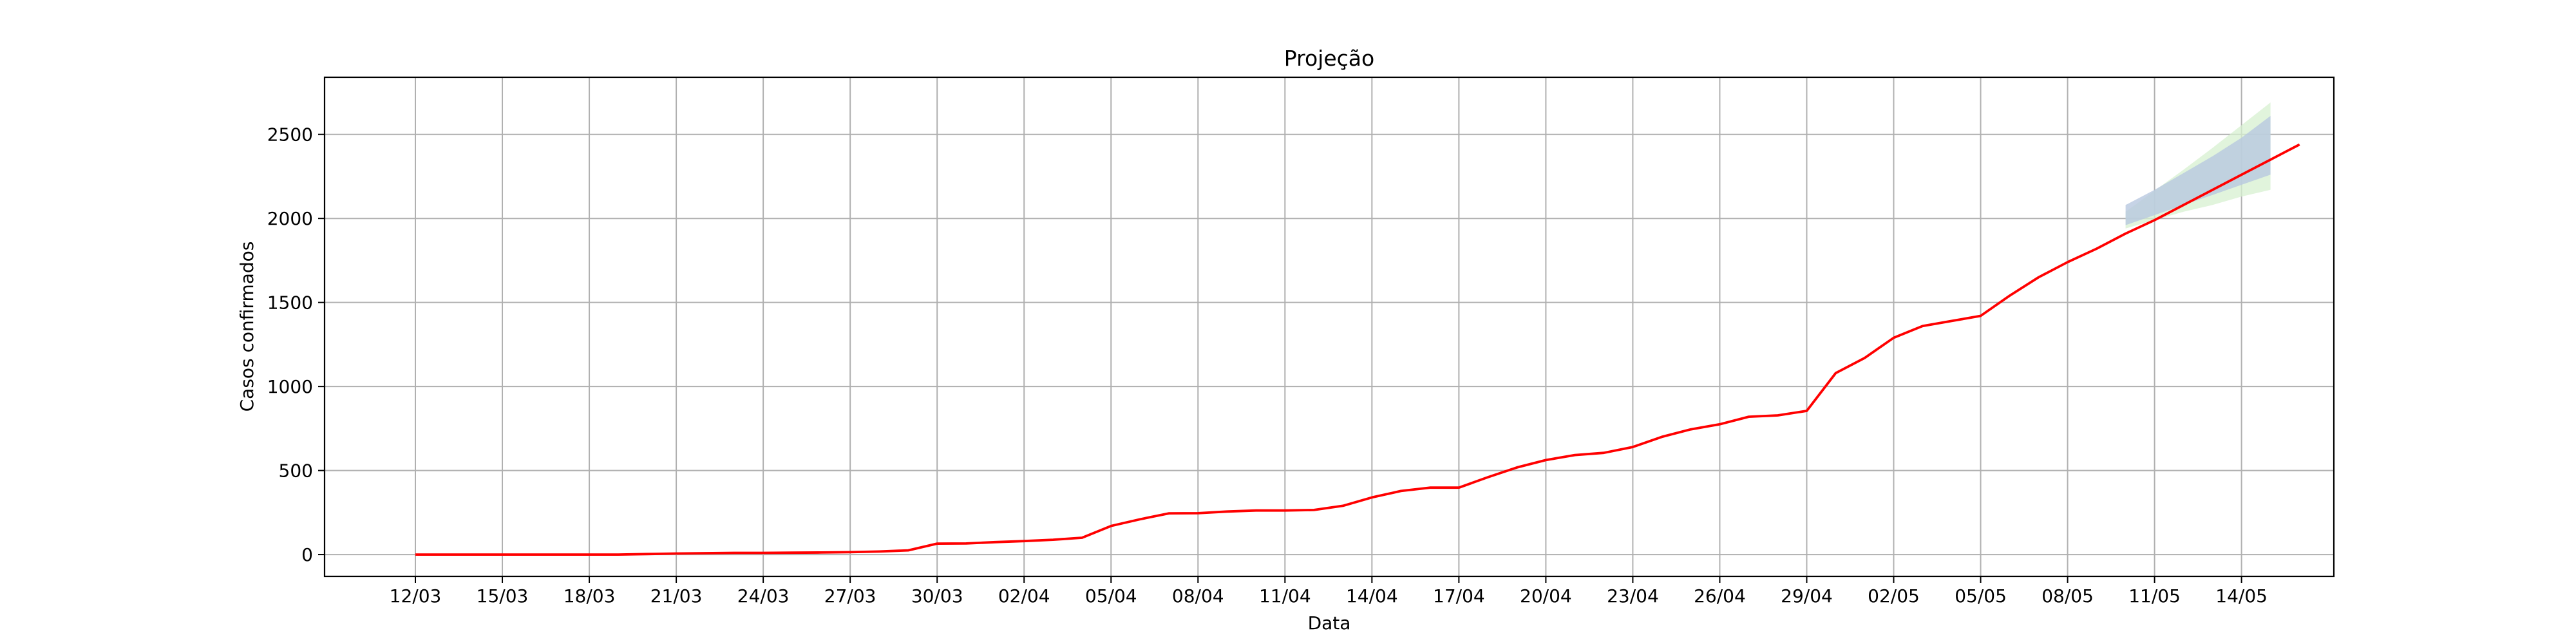  What do you see at coordinates (590, 596) in the screenshot?
I see `x-tick-label: 18/03` at bounding box center [590, 596].